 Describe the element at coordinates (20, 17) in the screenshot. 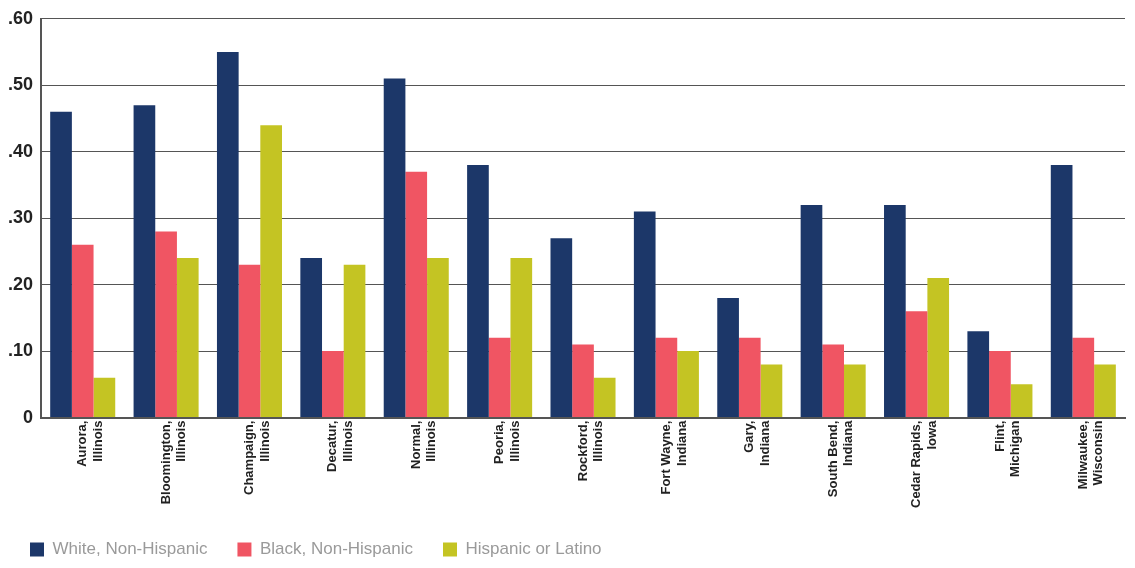

I see `y-tick-label: .60` at that location.